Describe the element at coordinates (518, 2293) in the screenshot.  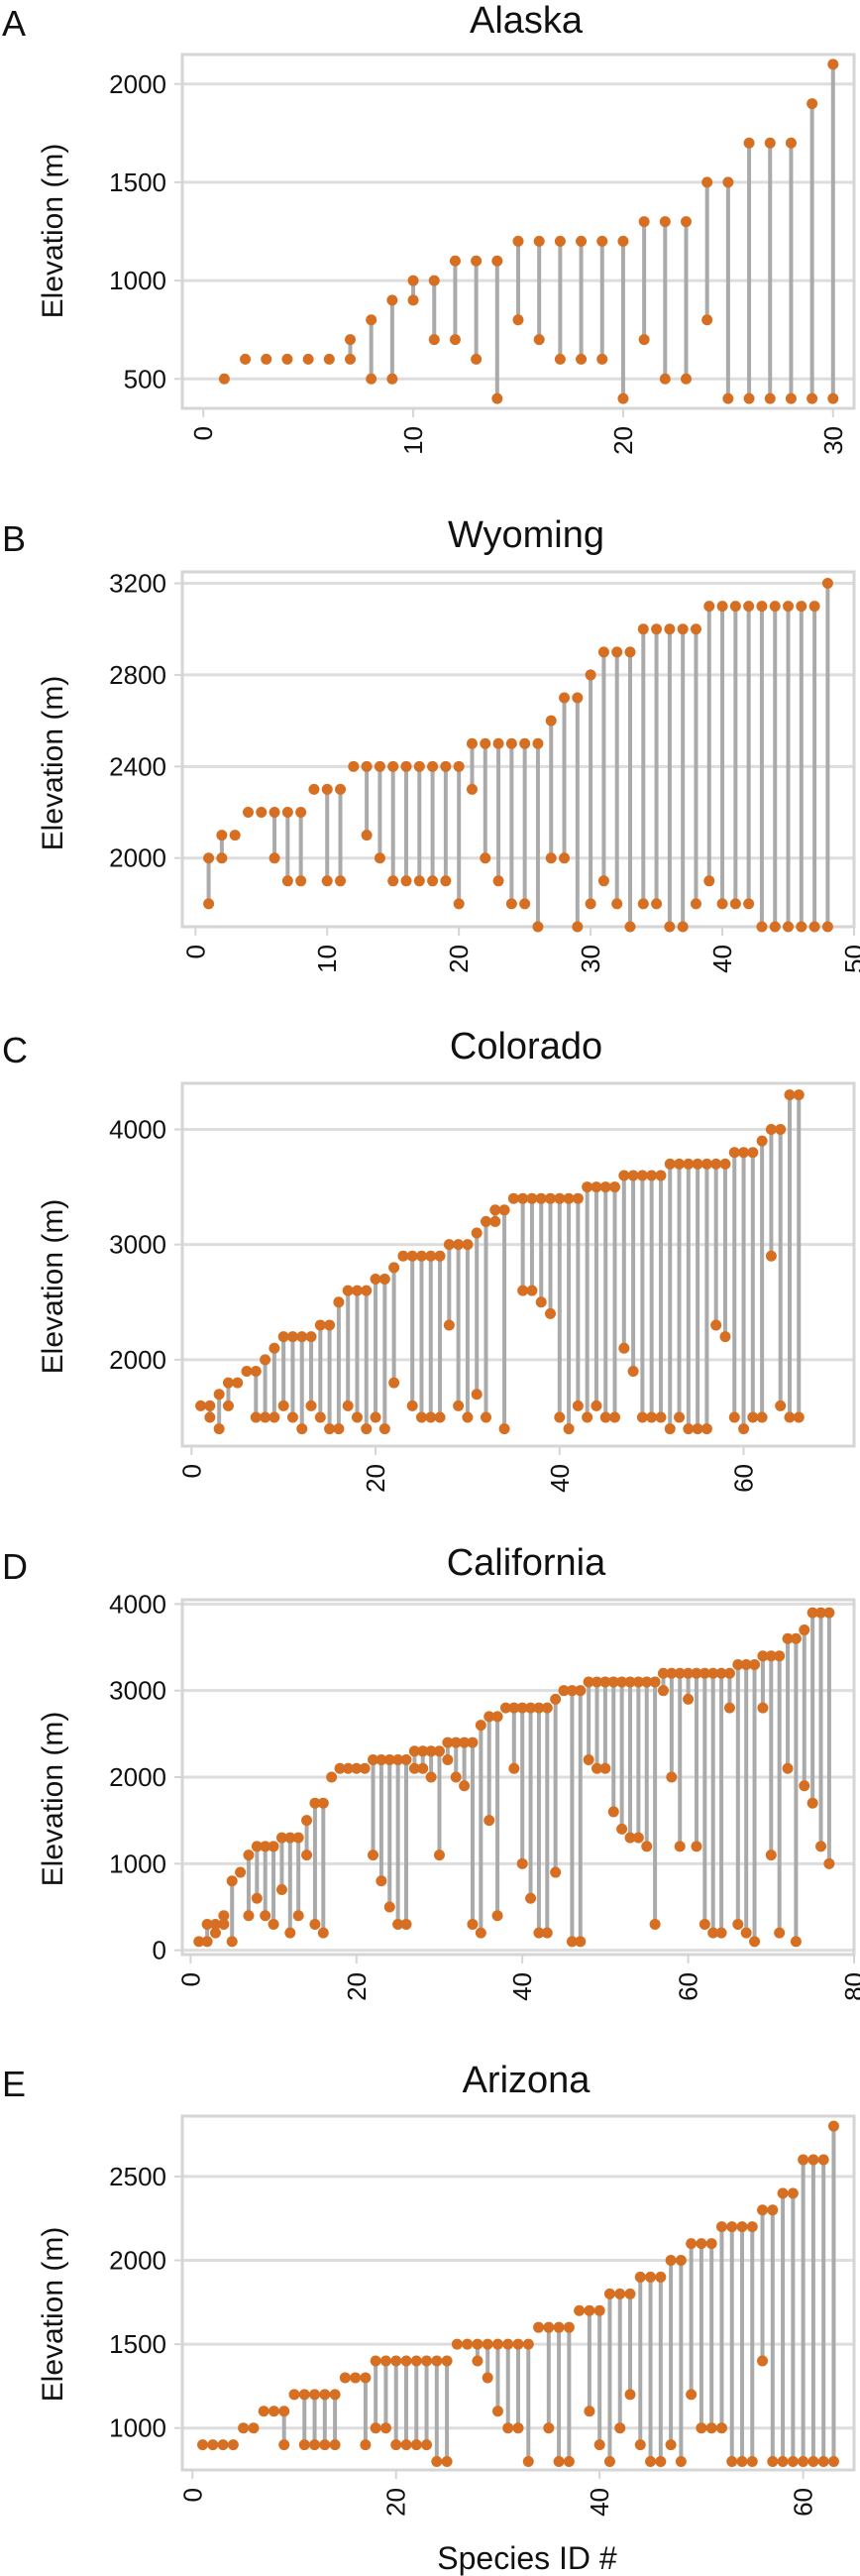
I see `panel-e-frame` at that location.